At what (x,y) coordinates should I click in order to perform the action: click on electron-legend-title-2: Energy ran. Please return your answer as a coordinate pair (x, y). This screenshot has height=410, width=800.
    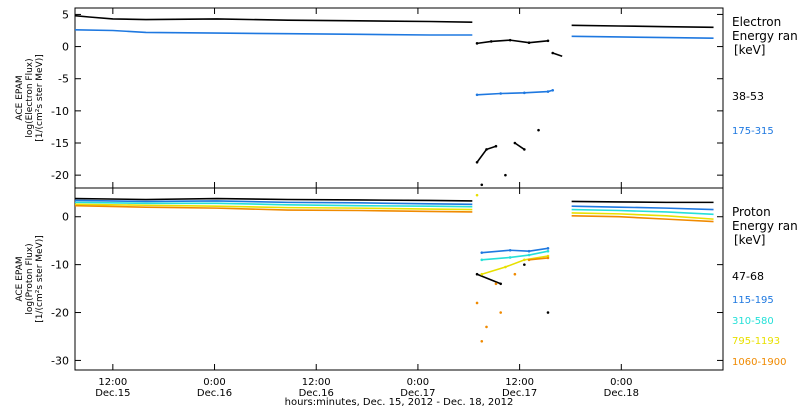
    Looking at the image, I should click on (765, 36).